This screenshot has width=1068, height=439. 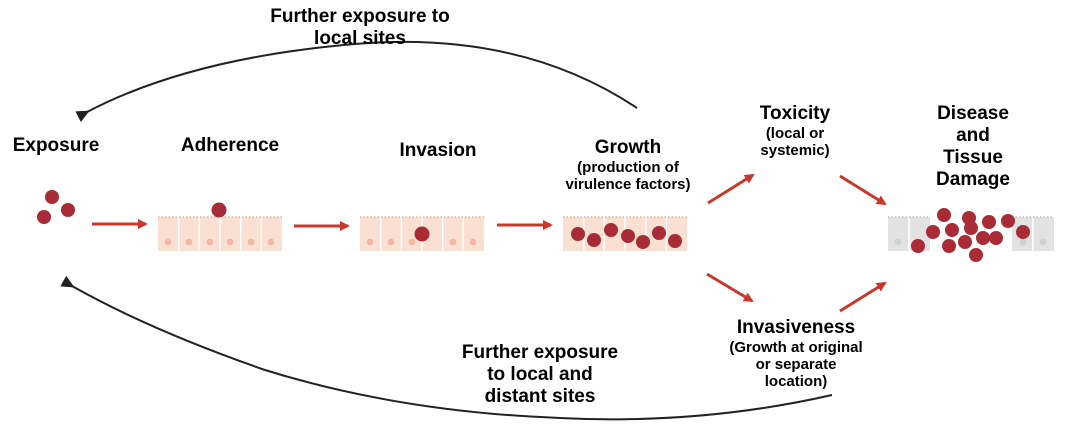 What do you see at coordinates (971, 235) in the screenshot?
I see `tissue-disease` at bounding box center [971, 235].